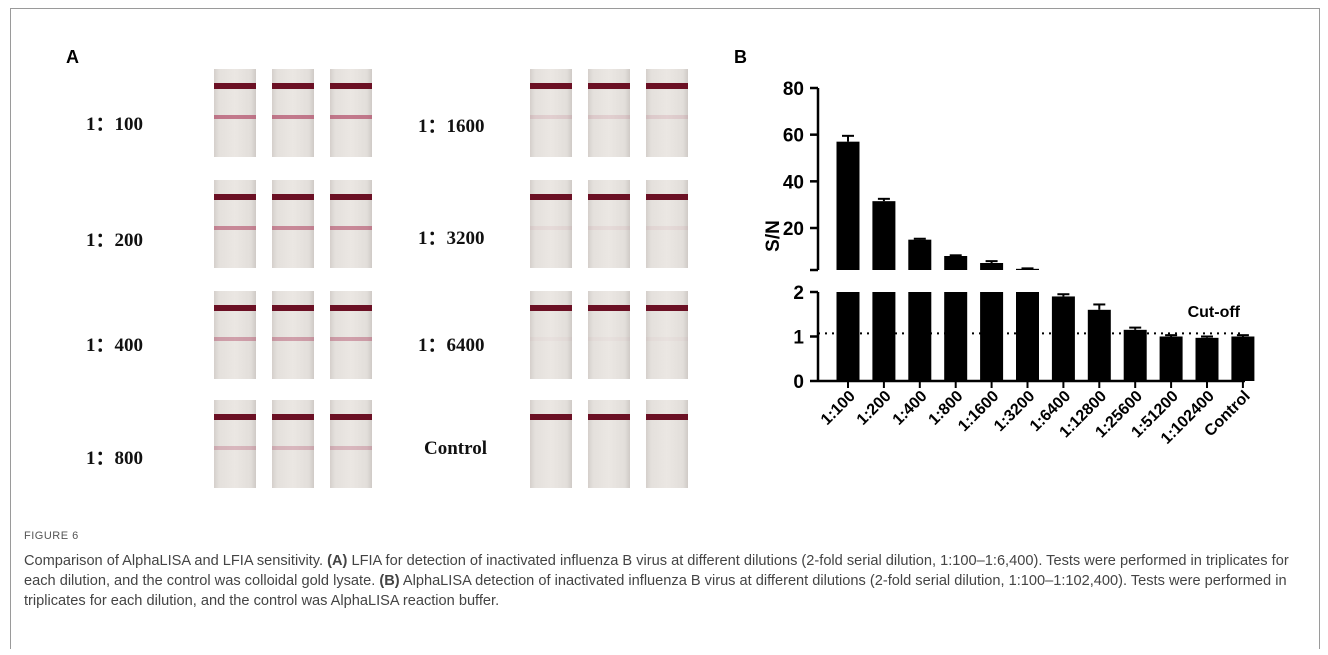  Describe the element at coordinates (115, 345) in the screenshot. I see `row-label-3: 1：400` at that location.